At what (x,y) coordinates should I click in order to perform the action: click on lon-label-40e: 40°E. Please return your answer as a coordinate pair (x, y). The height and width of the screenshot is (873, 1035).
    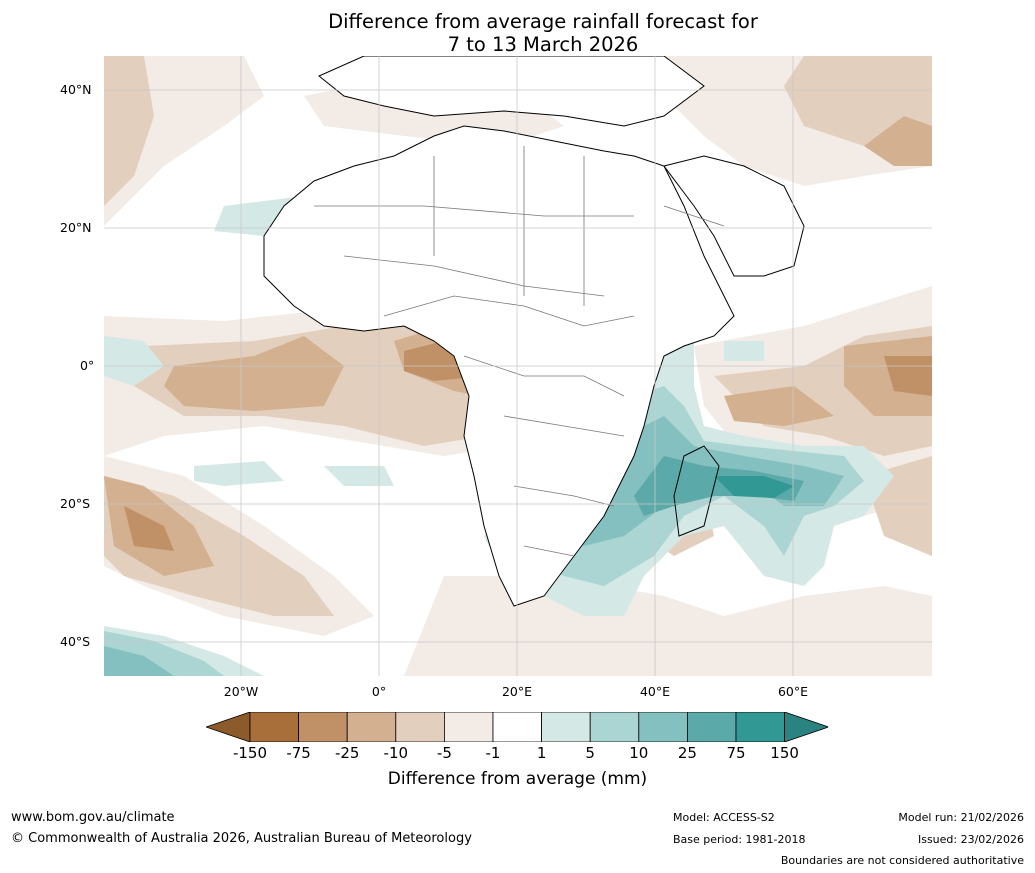
    Looking at the image, I should click on (655, 691).